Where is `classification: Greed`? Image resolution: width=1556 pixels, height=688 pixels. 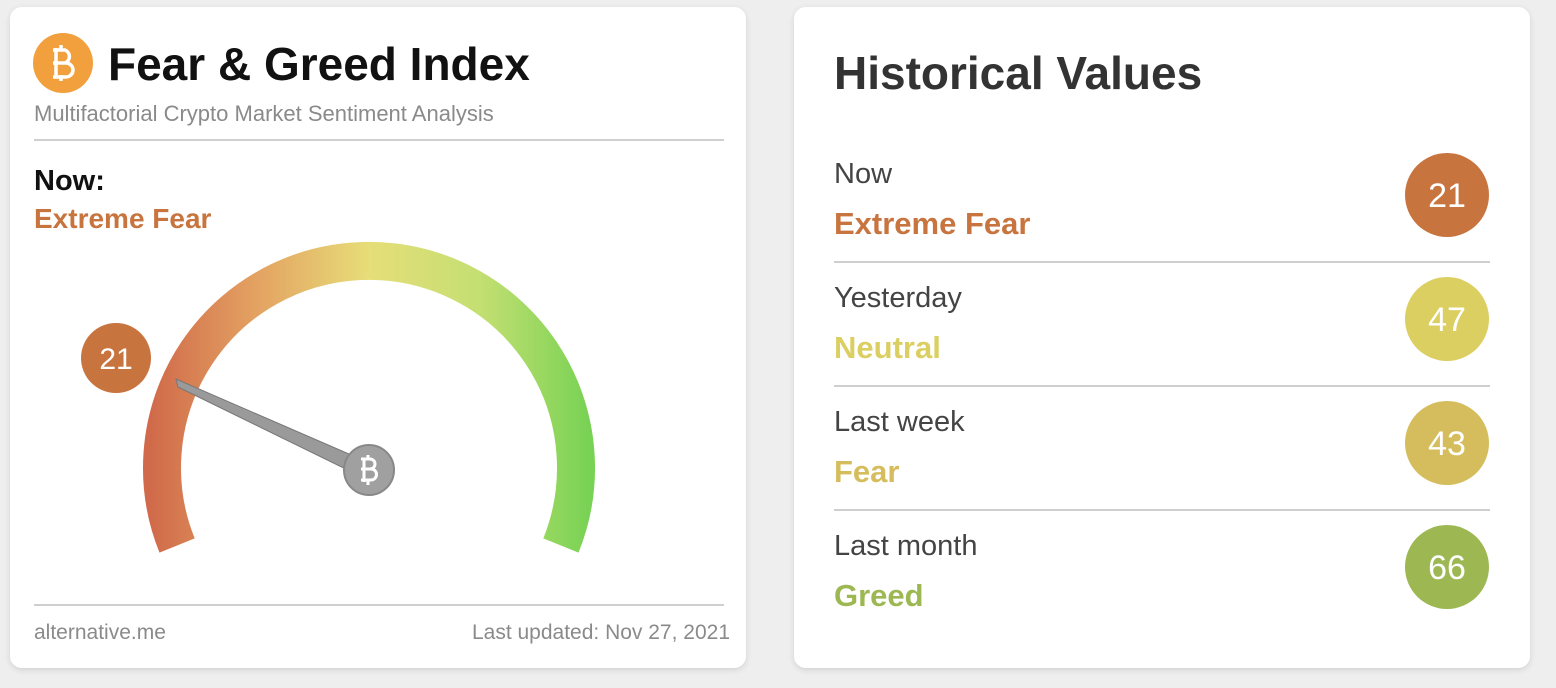
classification: Greed is located at coordinates (879, 595).